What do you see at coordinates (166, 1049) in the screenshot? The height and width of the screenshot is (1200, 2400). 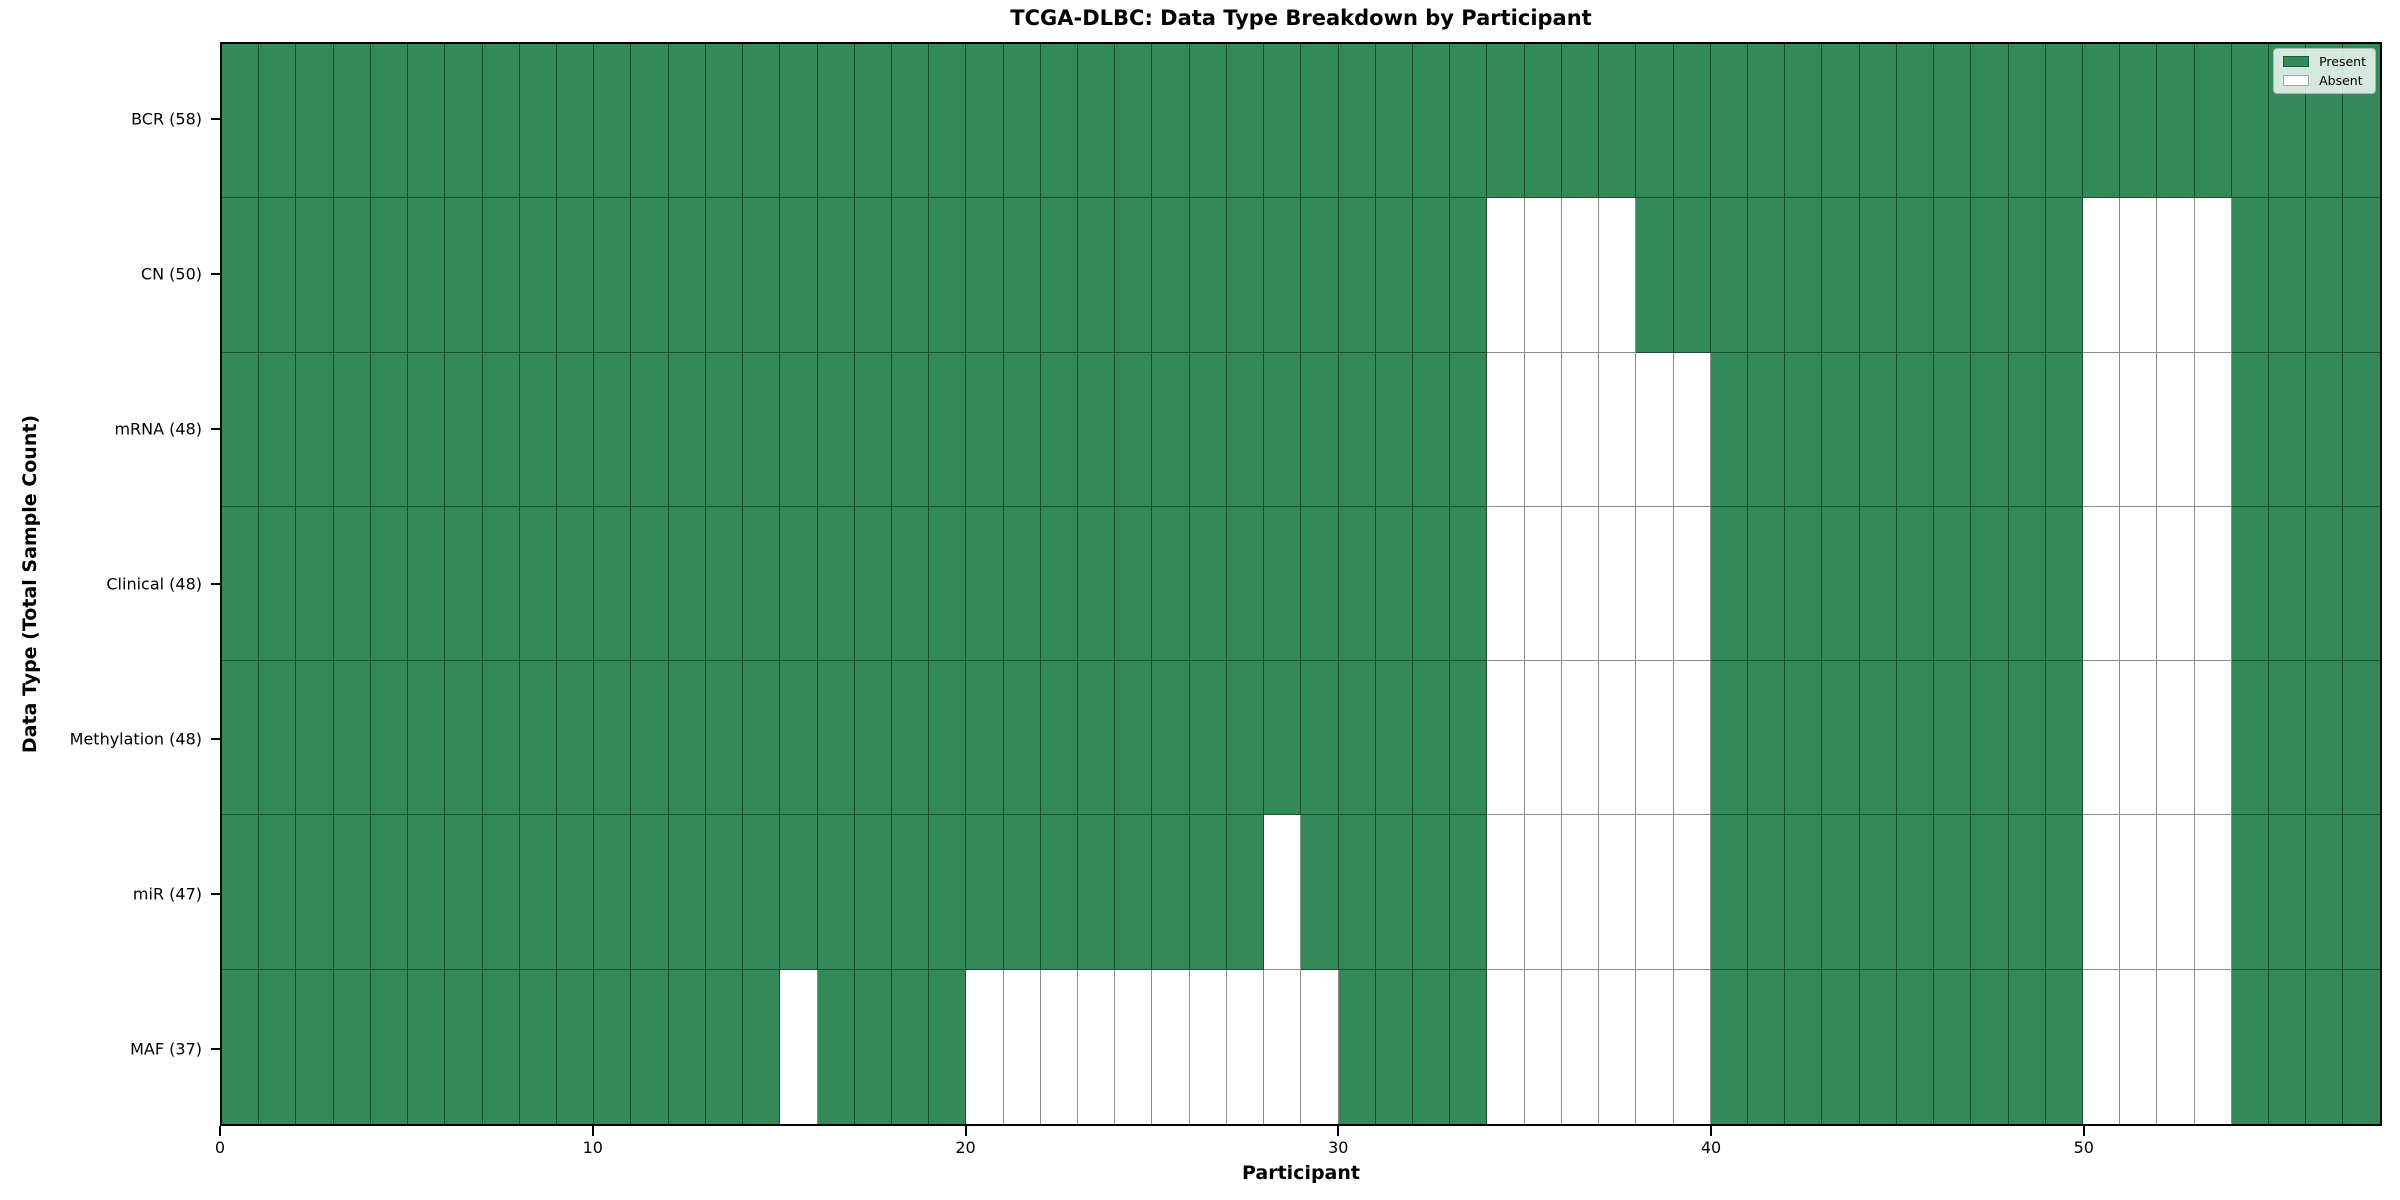 I see `y-tick-label: MAF (37)` at bounding box center [166, 1049].